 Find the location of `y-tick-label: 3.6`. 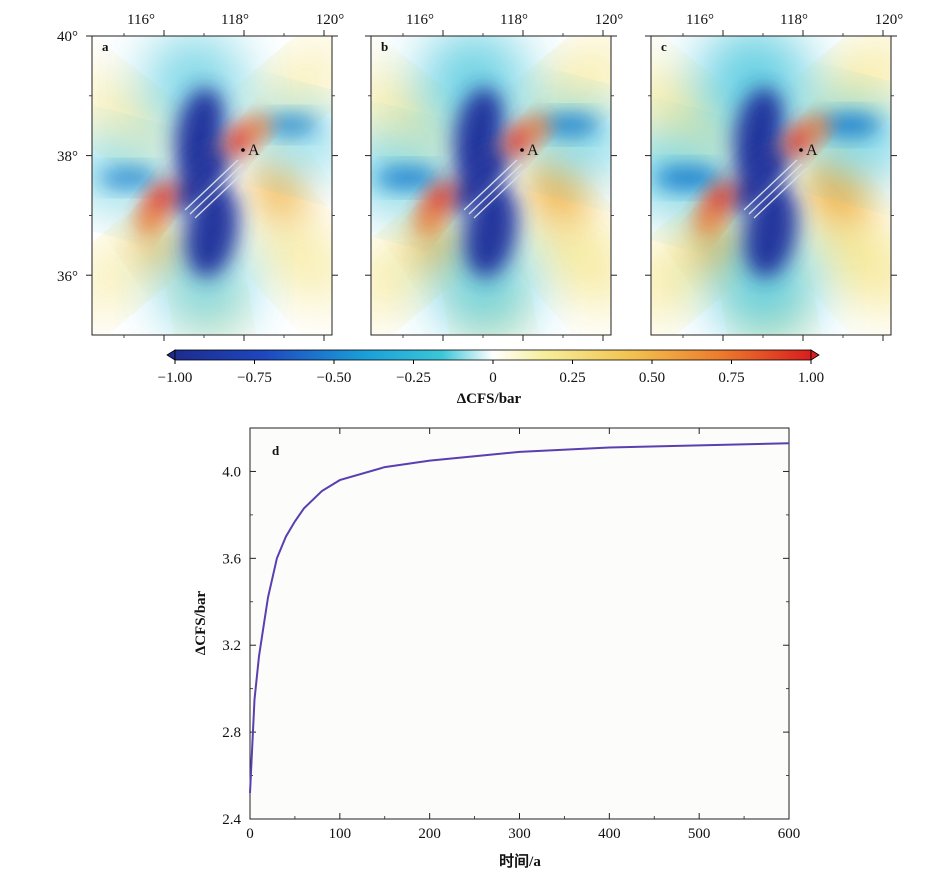

y-tick-label: 3.6 is located at coordinates (231, 559).